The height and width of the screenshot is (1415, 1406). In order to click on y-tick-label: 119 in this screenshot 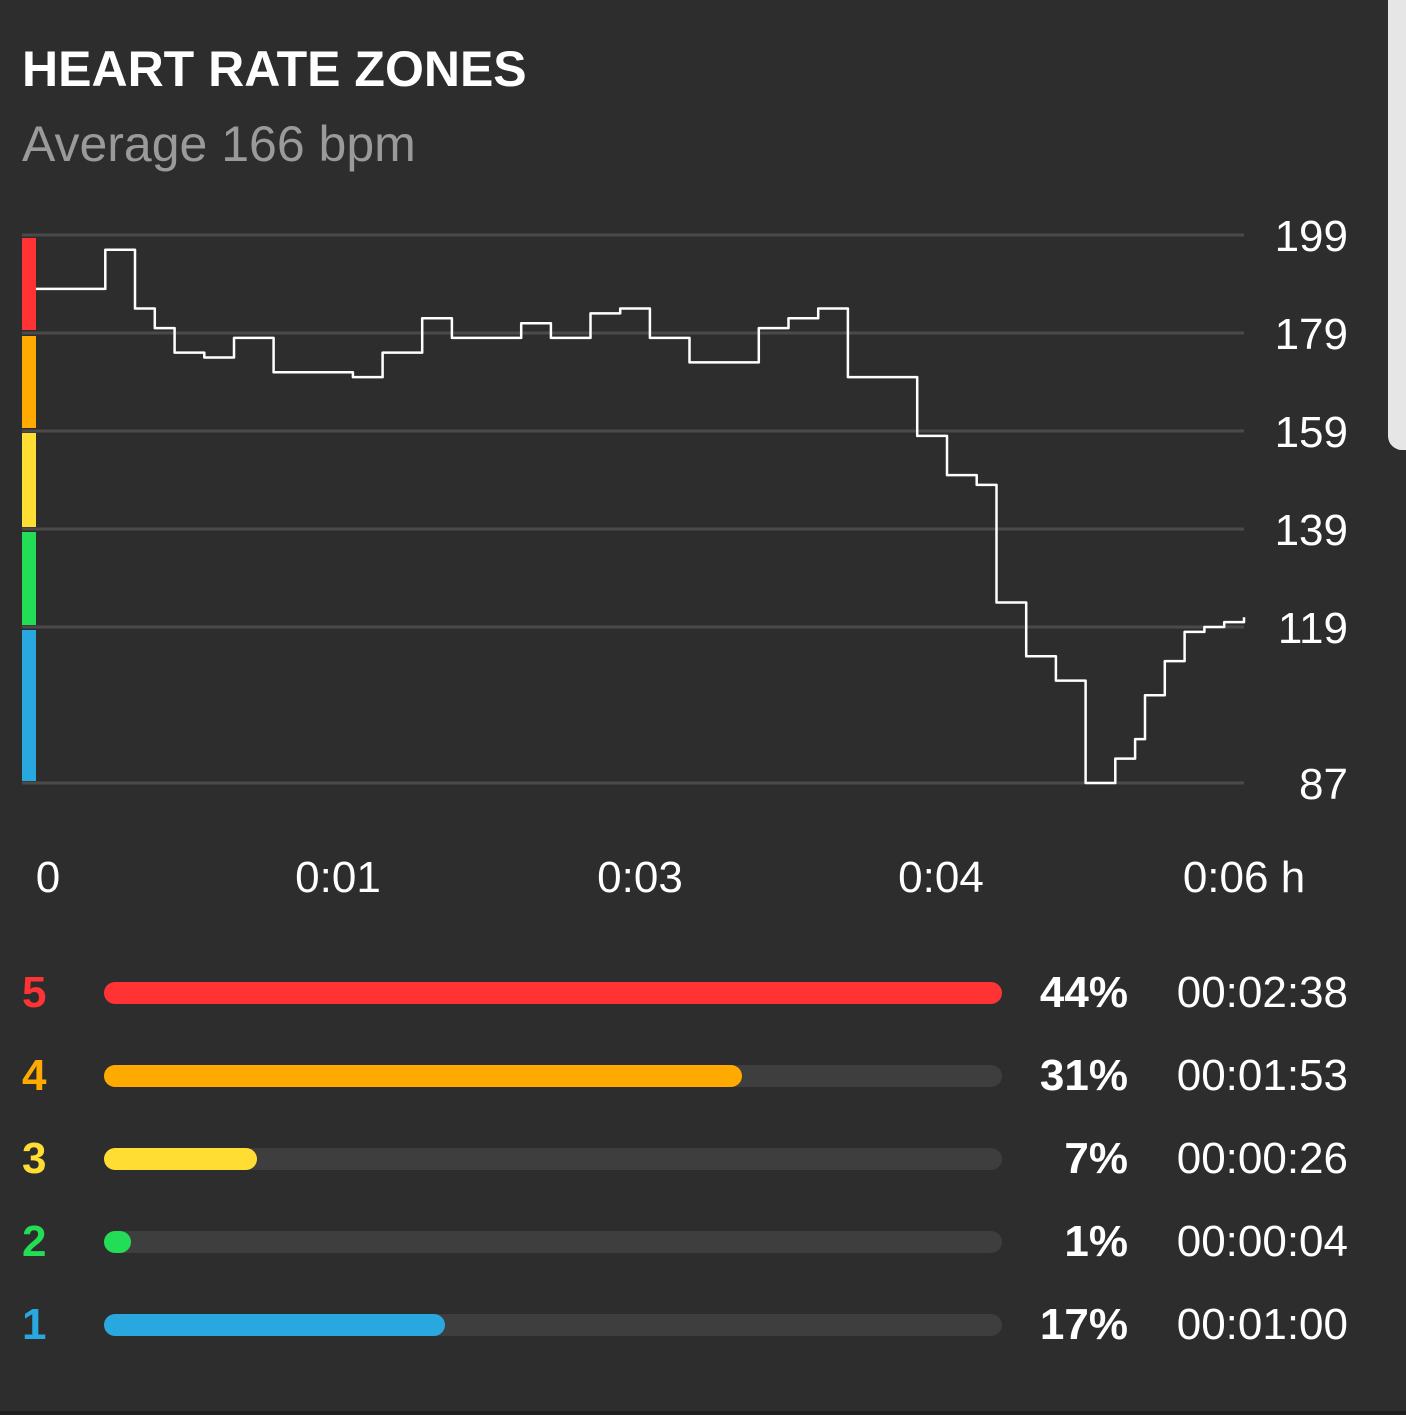, I will do `click(1313, 628)`.